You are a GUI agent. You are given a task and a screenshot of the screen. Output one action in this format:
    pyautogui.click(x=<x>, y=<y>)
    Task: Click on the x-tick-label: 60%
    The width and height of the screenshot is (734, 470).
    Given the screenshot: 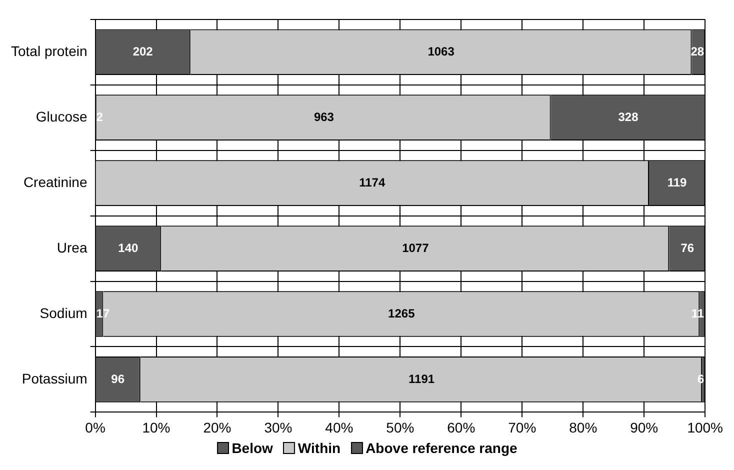 What is the action you would take?
    pyautogui.click(x=461, y=427)
    